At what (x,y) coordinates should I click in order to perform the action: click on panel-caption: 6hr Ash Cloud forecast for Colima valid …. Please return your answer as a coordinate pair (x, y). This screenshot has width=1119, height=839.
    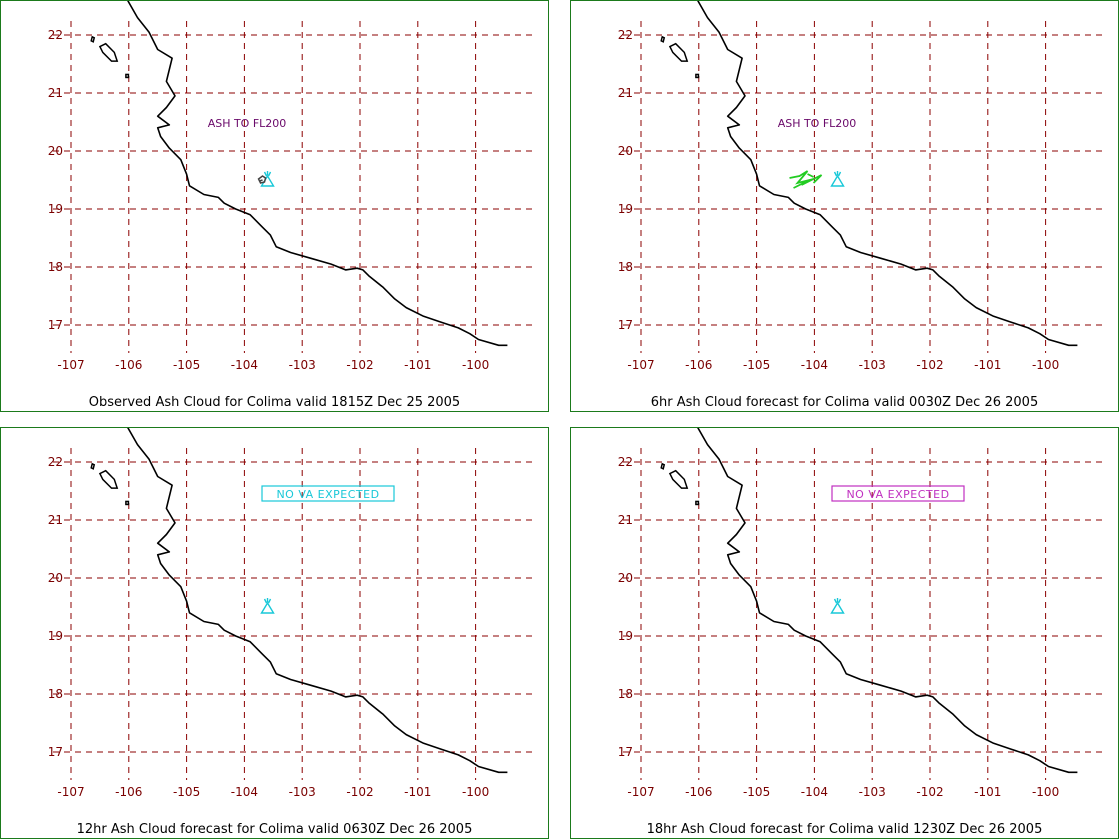
    Looking at the image, I should click on (844, 402).